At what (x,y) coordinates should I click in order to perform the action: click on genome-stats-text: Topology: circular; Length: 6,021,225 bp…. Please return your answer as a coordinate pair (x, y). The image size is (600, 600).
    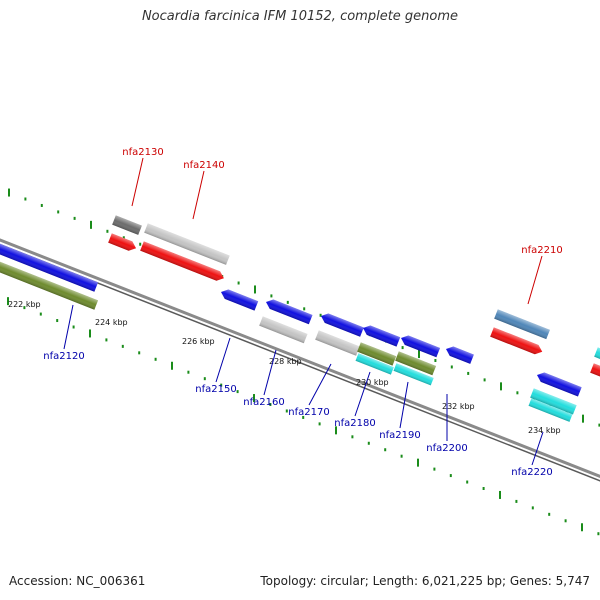
    Looking at the image, I should click on (425, 581).